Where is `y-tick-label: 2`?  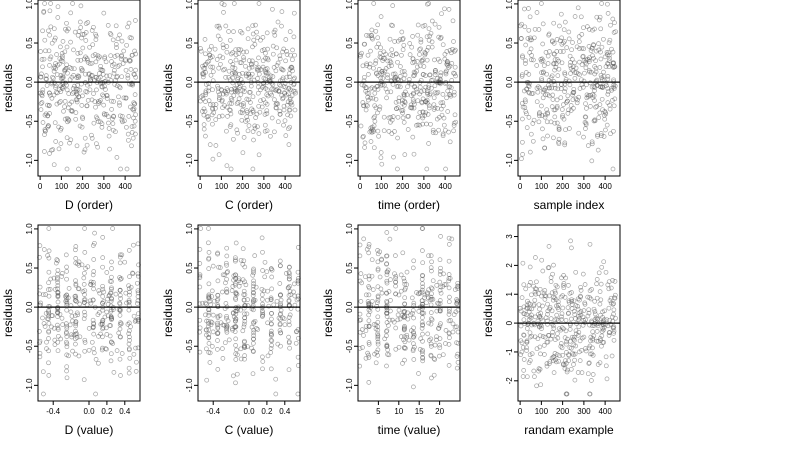
y-tick-label: 2 is located at coordinates (509, 265).